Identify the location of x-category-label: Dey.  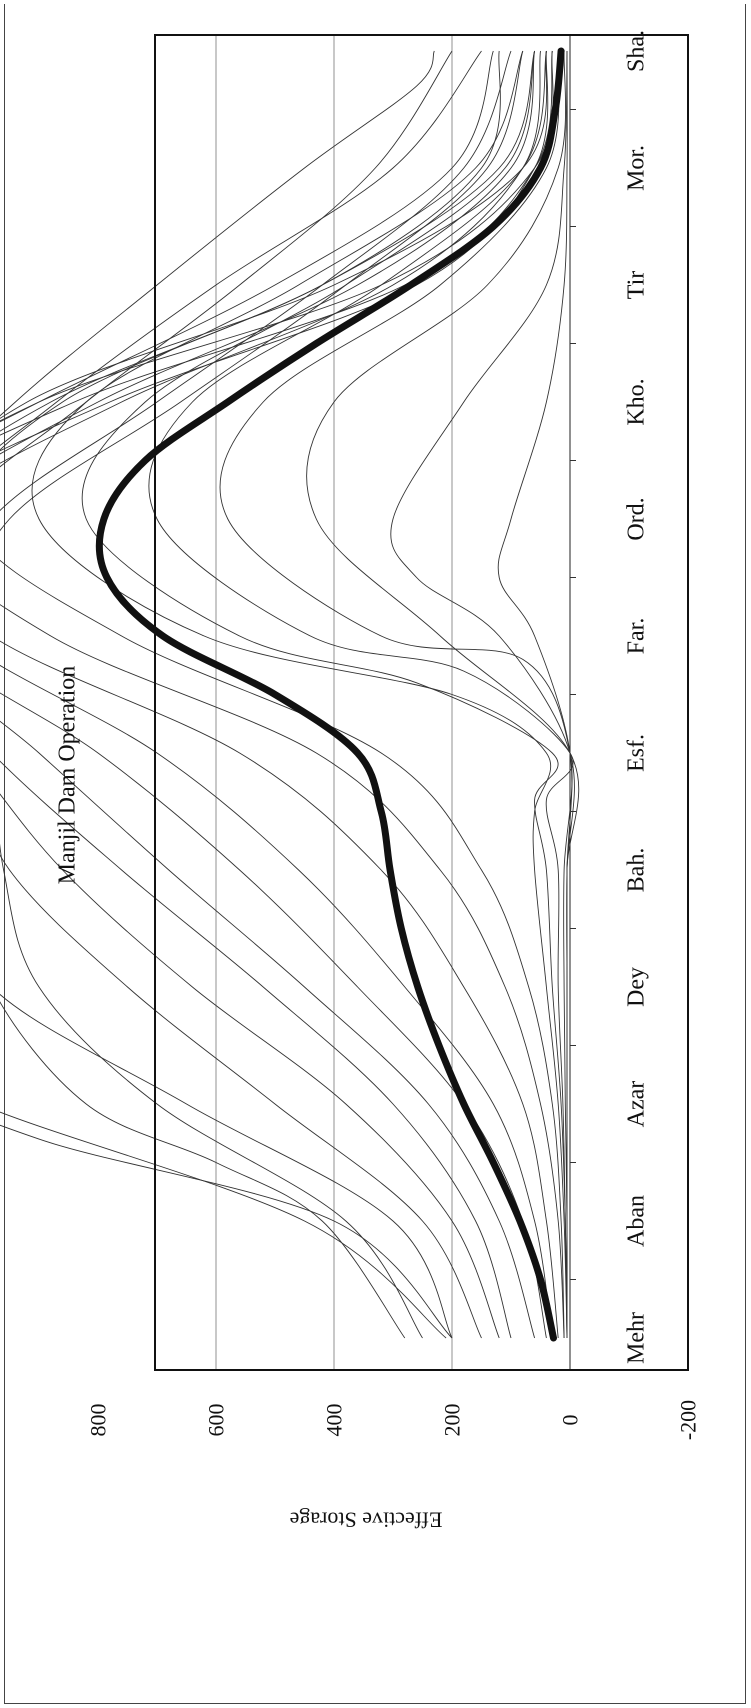
(636, 987).